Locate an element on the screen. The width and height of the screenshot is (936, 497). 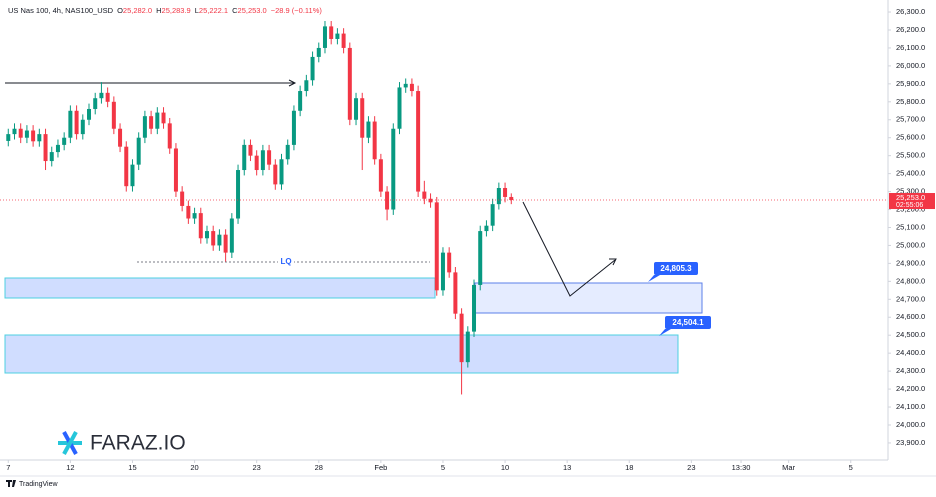
price-label: 24,805.3 is located at coordinates (676, 268).